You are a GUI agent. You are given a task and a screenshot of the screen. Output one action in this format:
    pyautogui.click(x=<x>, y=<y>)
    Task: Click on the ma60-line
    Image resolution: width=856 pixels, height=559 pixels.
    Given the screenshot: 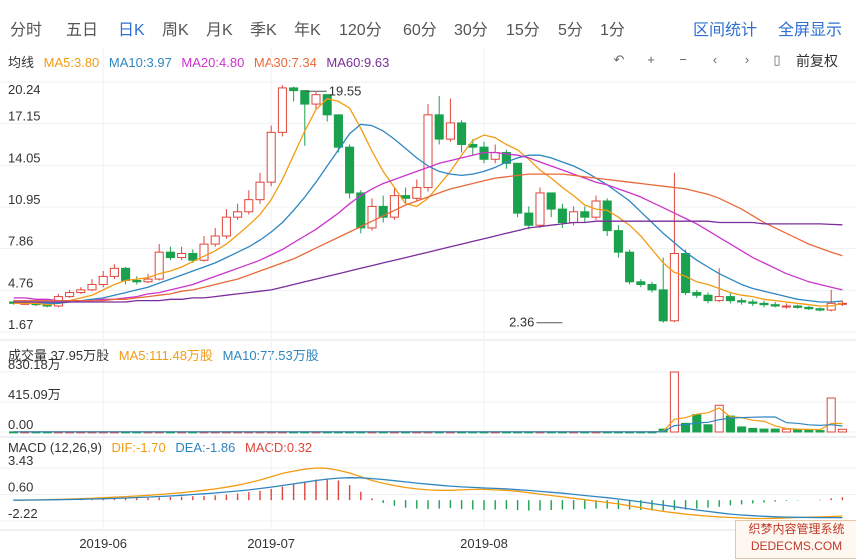 What is the action you would take?
    pyautogui.click(x=428, y=261)
    